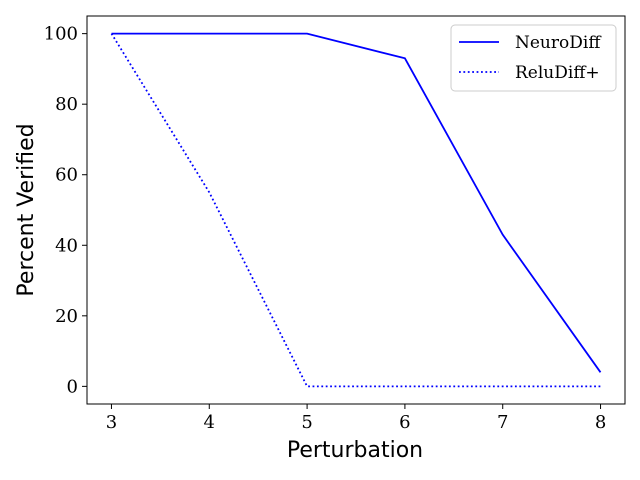  Describe the element at coordinates (26, 209) in the screenshot. I see `y-axis-label: Percent Verified` at that location.